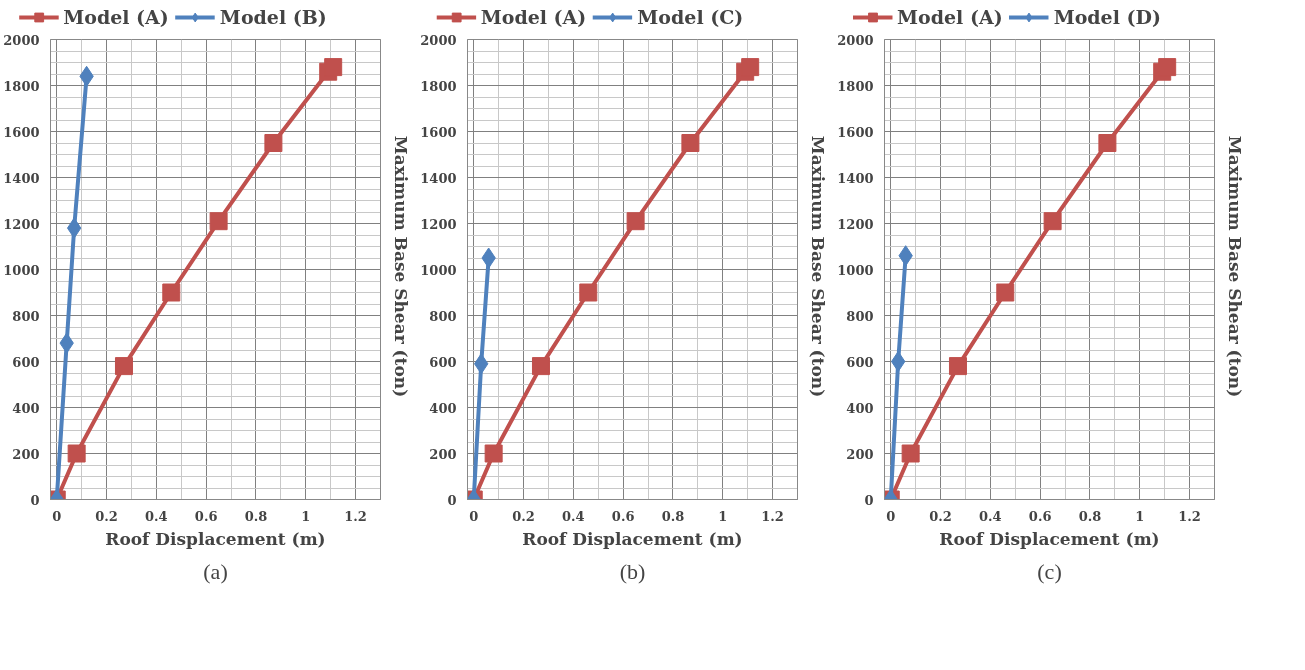 The width and height of the screenshot is (1305, 670). I want to click on legend-label: Model (D), so click(1107, 17).